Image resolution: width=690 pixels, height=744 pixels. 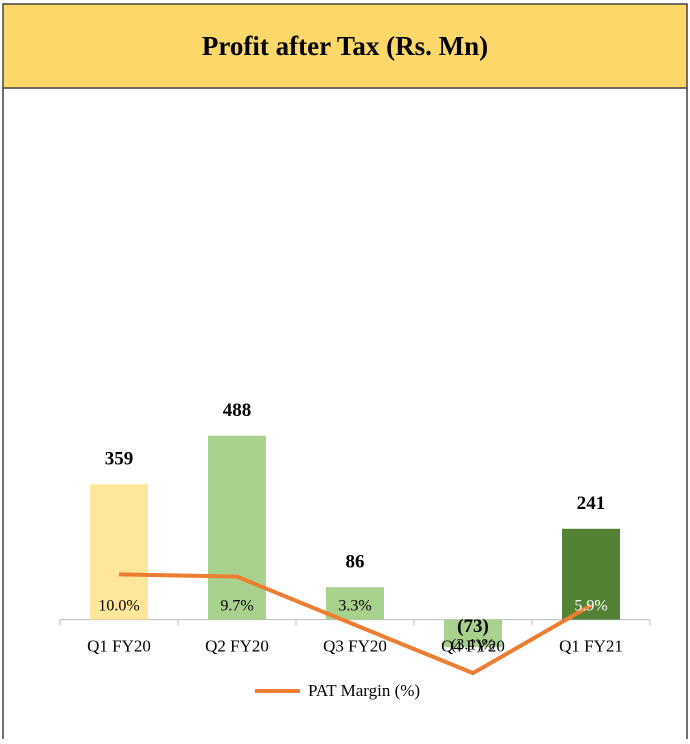 I want to click on margin-line, so click(x=355, y=624).